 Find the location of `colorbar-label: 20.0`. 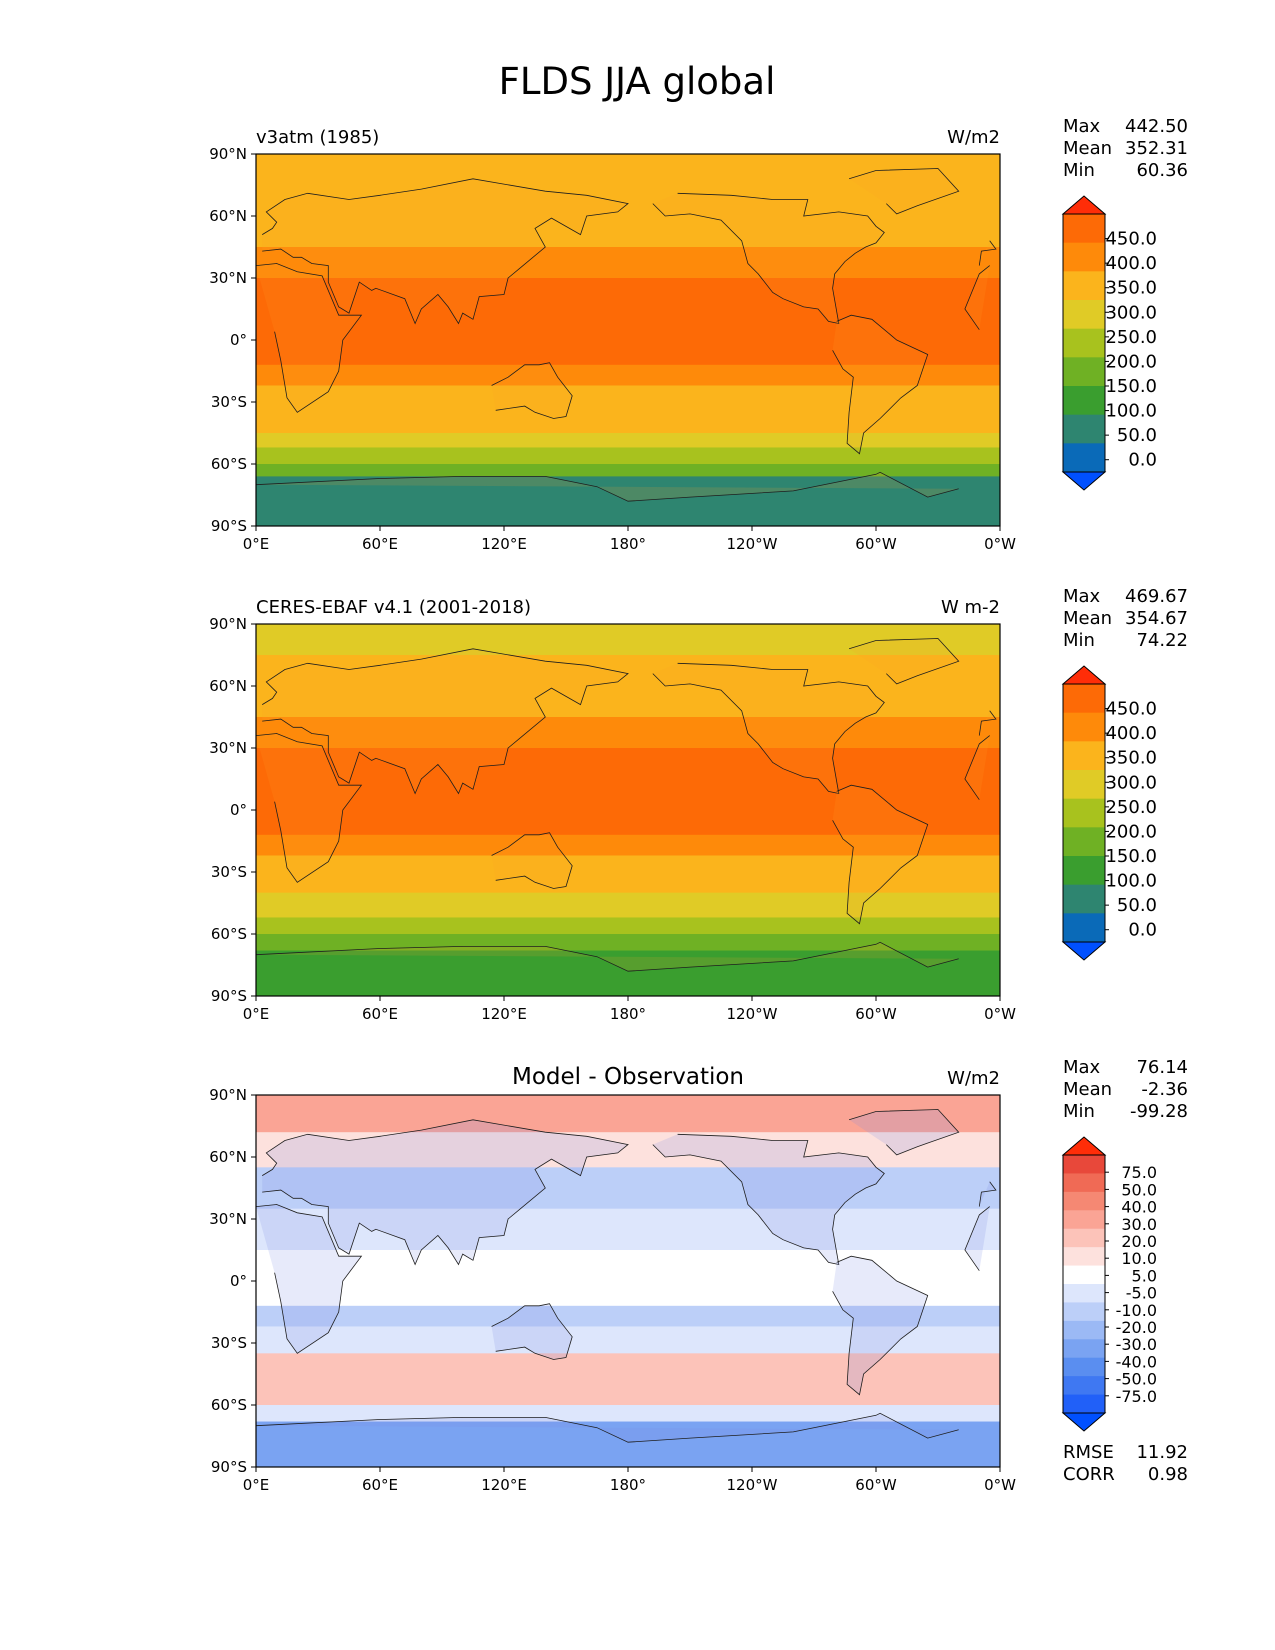

colorbar-label: 20.0 is located at coordinates (1139, 1241).